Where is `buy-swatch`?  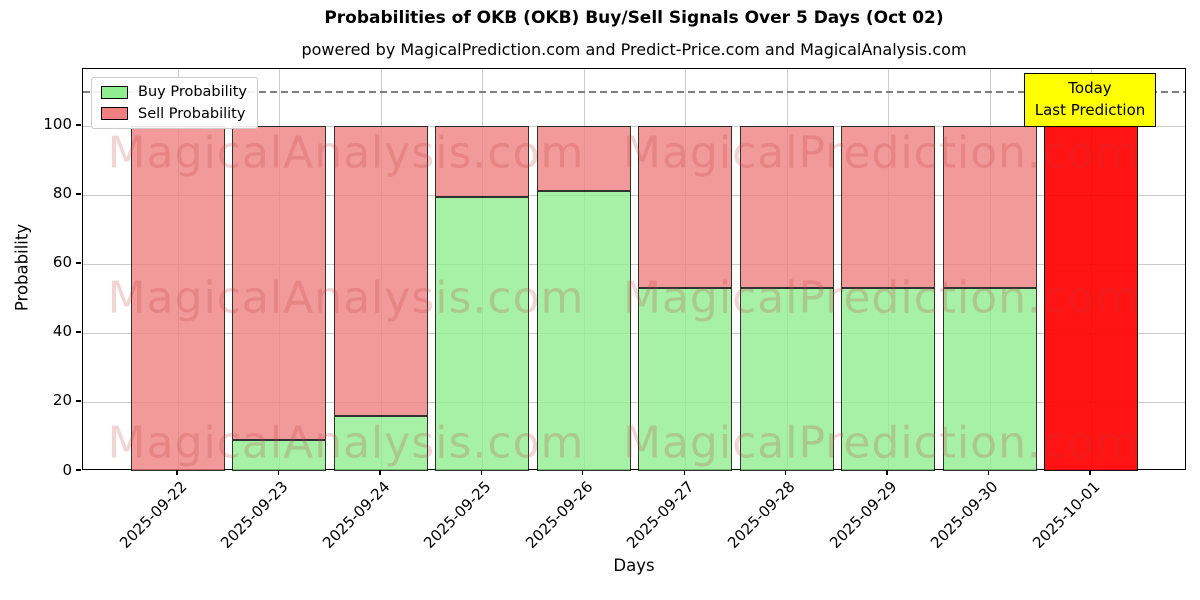
buy-swatch is located at coordinates (114, 92).